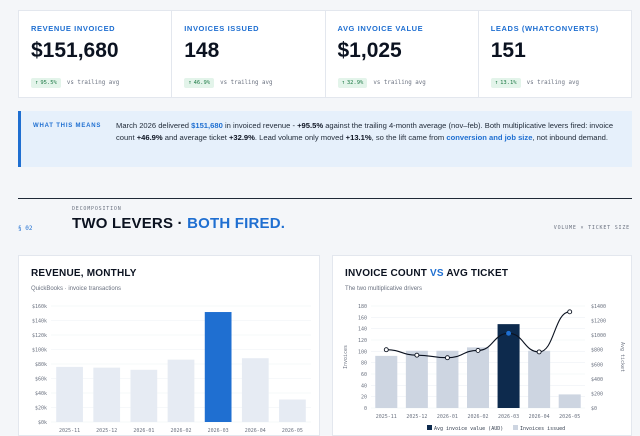 This screenshot has width=640, height=436. Describe the element at coordinates (597, 394) in the screenshot. I see `y-right-tick-label: $200` at that location.